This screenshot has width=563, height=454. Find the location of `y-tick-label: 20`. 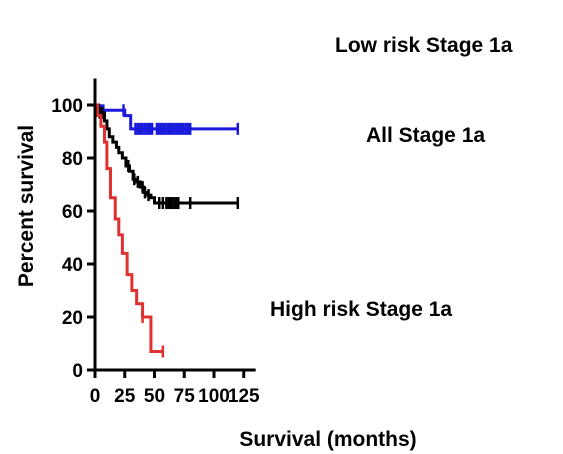

y-tick-label: 20 is located at coordinates (72, 318).